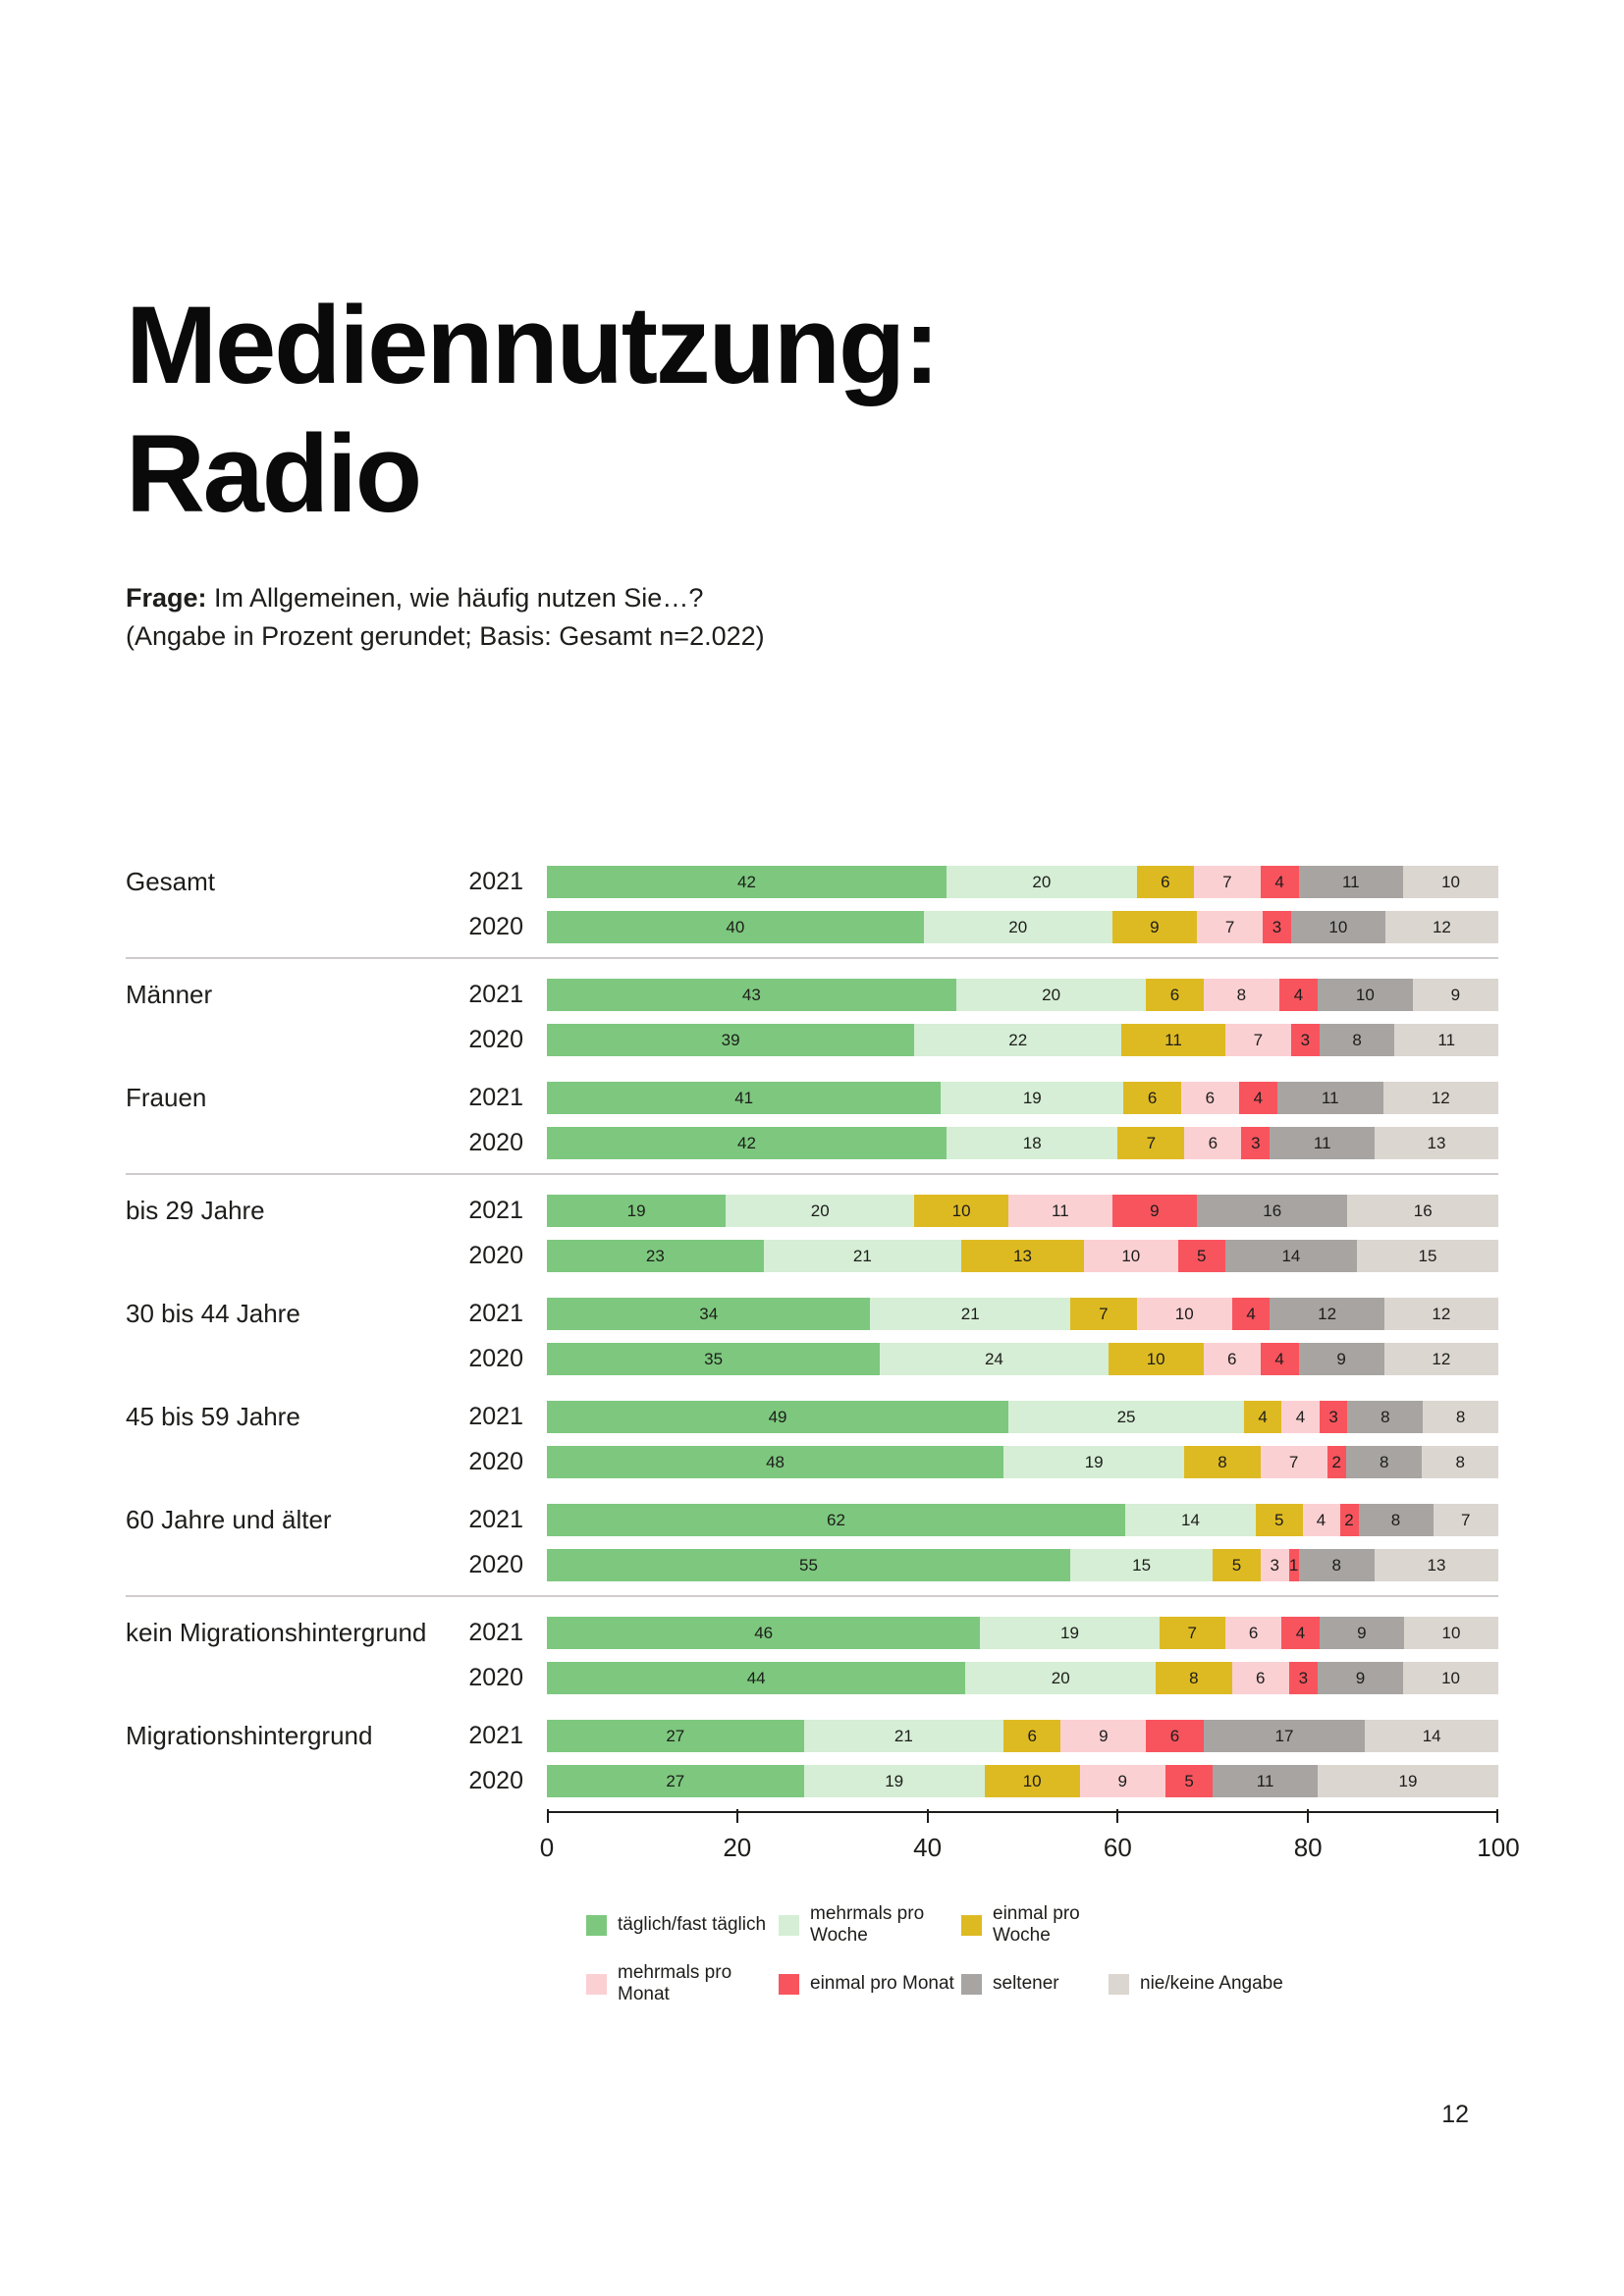  Describe the element at coordinates (1274, 1566) in the screenshot. I see `bar-segment: 3` at that location.